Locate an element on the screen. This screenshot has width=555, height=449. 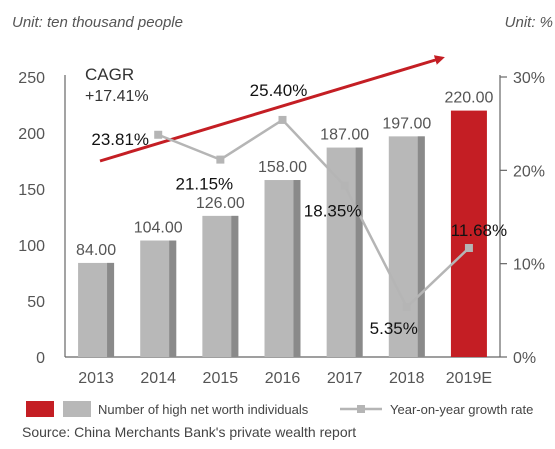
bar-shade-2018 is located at coordinates (421, 246).